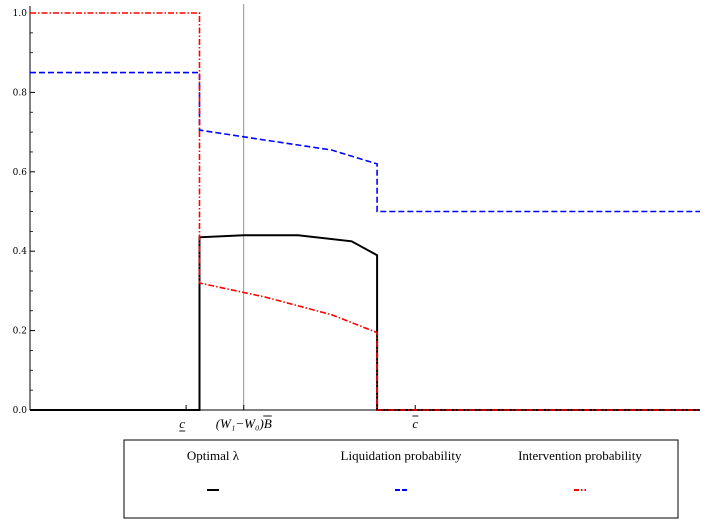 The width and height of the screenshot is (708, 521). I want to click on legend-box, so click(401, 479).